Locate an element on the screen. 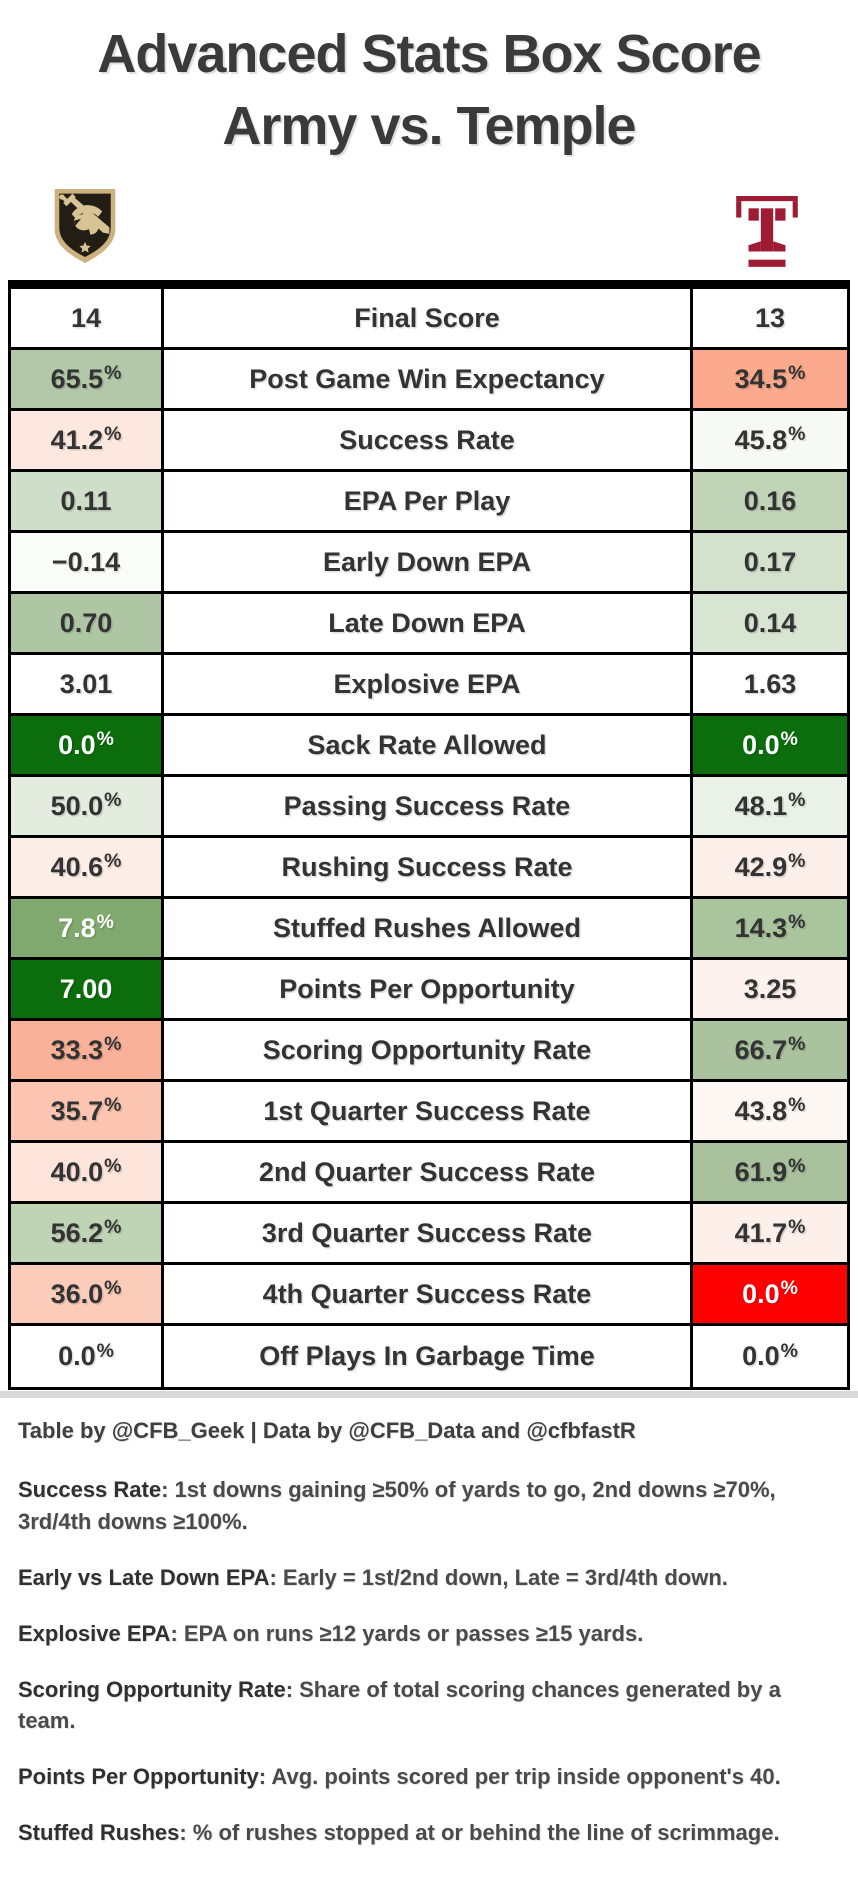  table-bottom-divider is located at coordinates (429, 1394).